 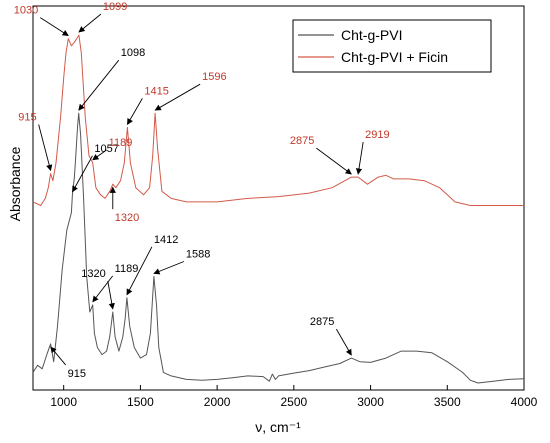 What do you see at coordinates (447, 402) in the screenshot?
I see `x-tick-label: 3500` at bounding box center [447, 402].